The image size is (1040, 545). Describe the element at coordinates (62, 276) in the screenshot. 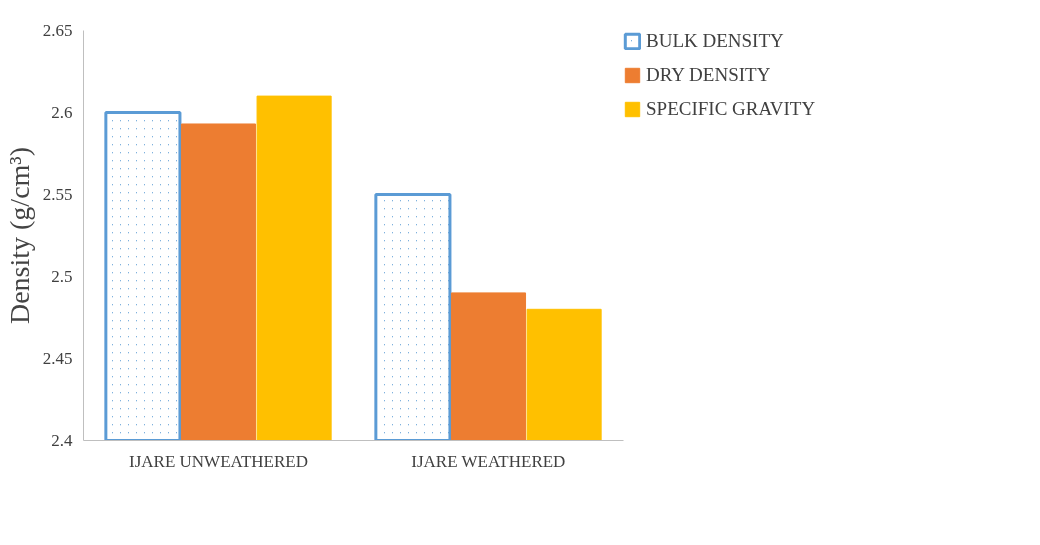

I see `y-tick-label: 2.5` at that location.